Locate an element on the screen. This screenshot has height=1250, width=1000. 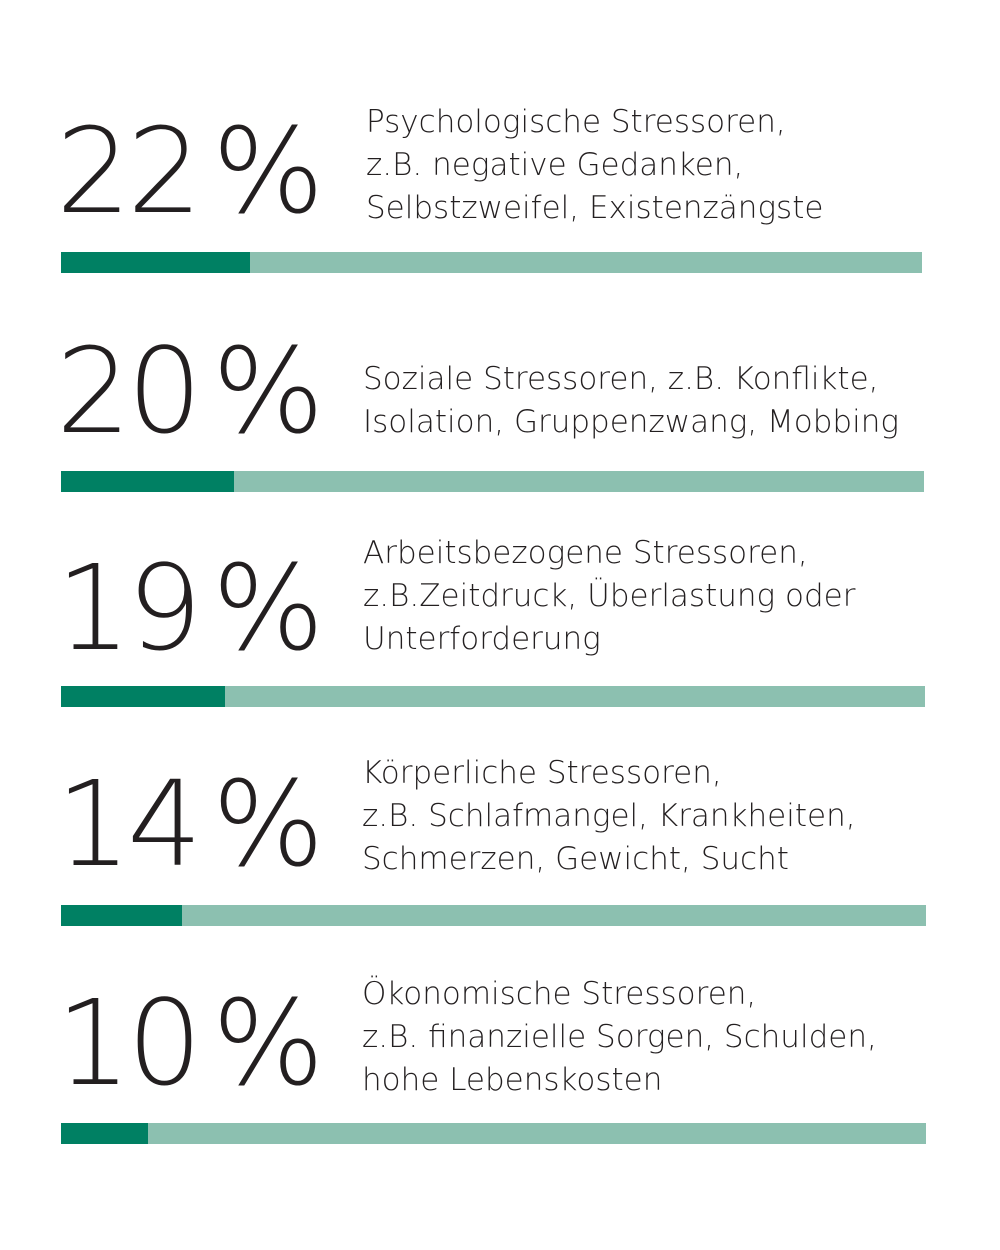
description-line: z.B. Schlafmangel, Krankheiten, is located at coordinates (609, 816).